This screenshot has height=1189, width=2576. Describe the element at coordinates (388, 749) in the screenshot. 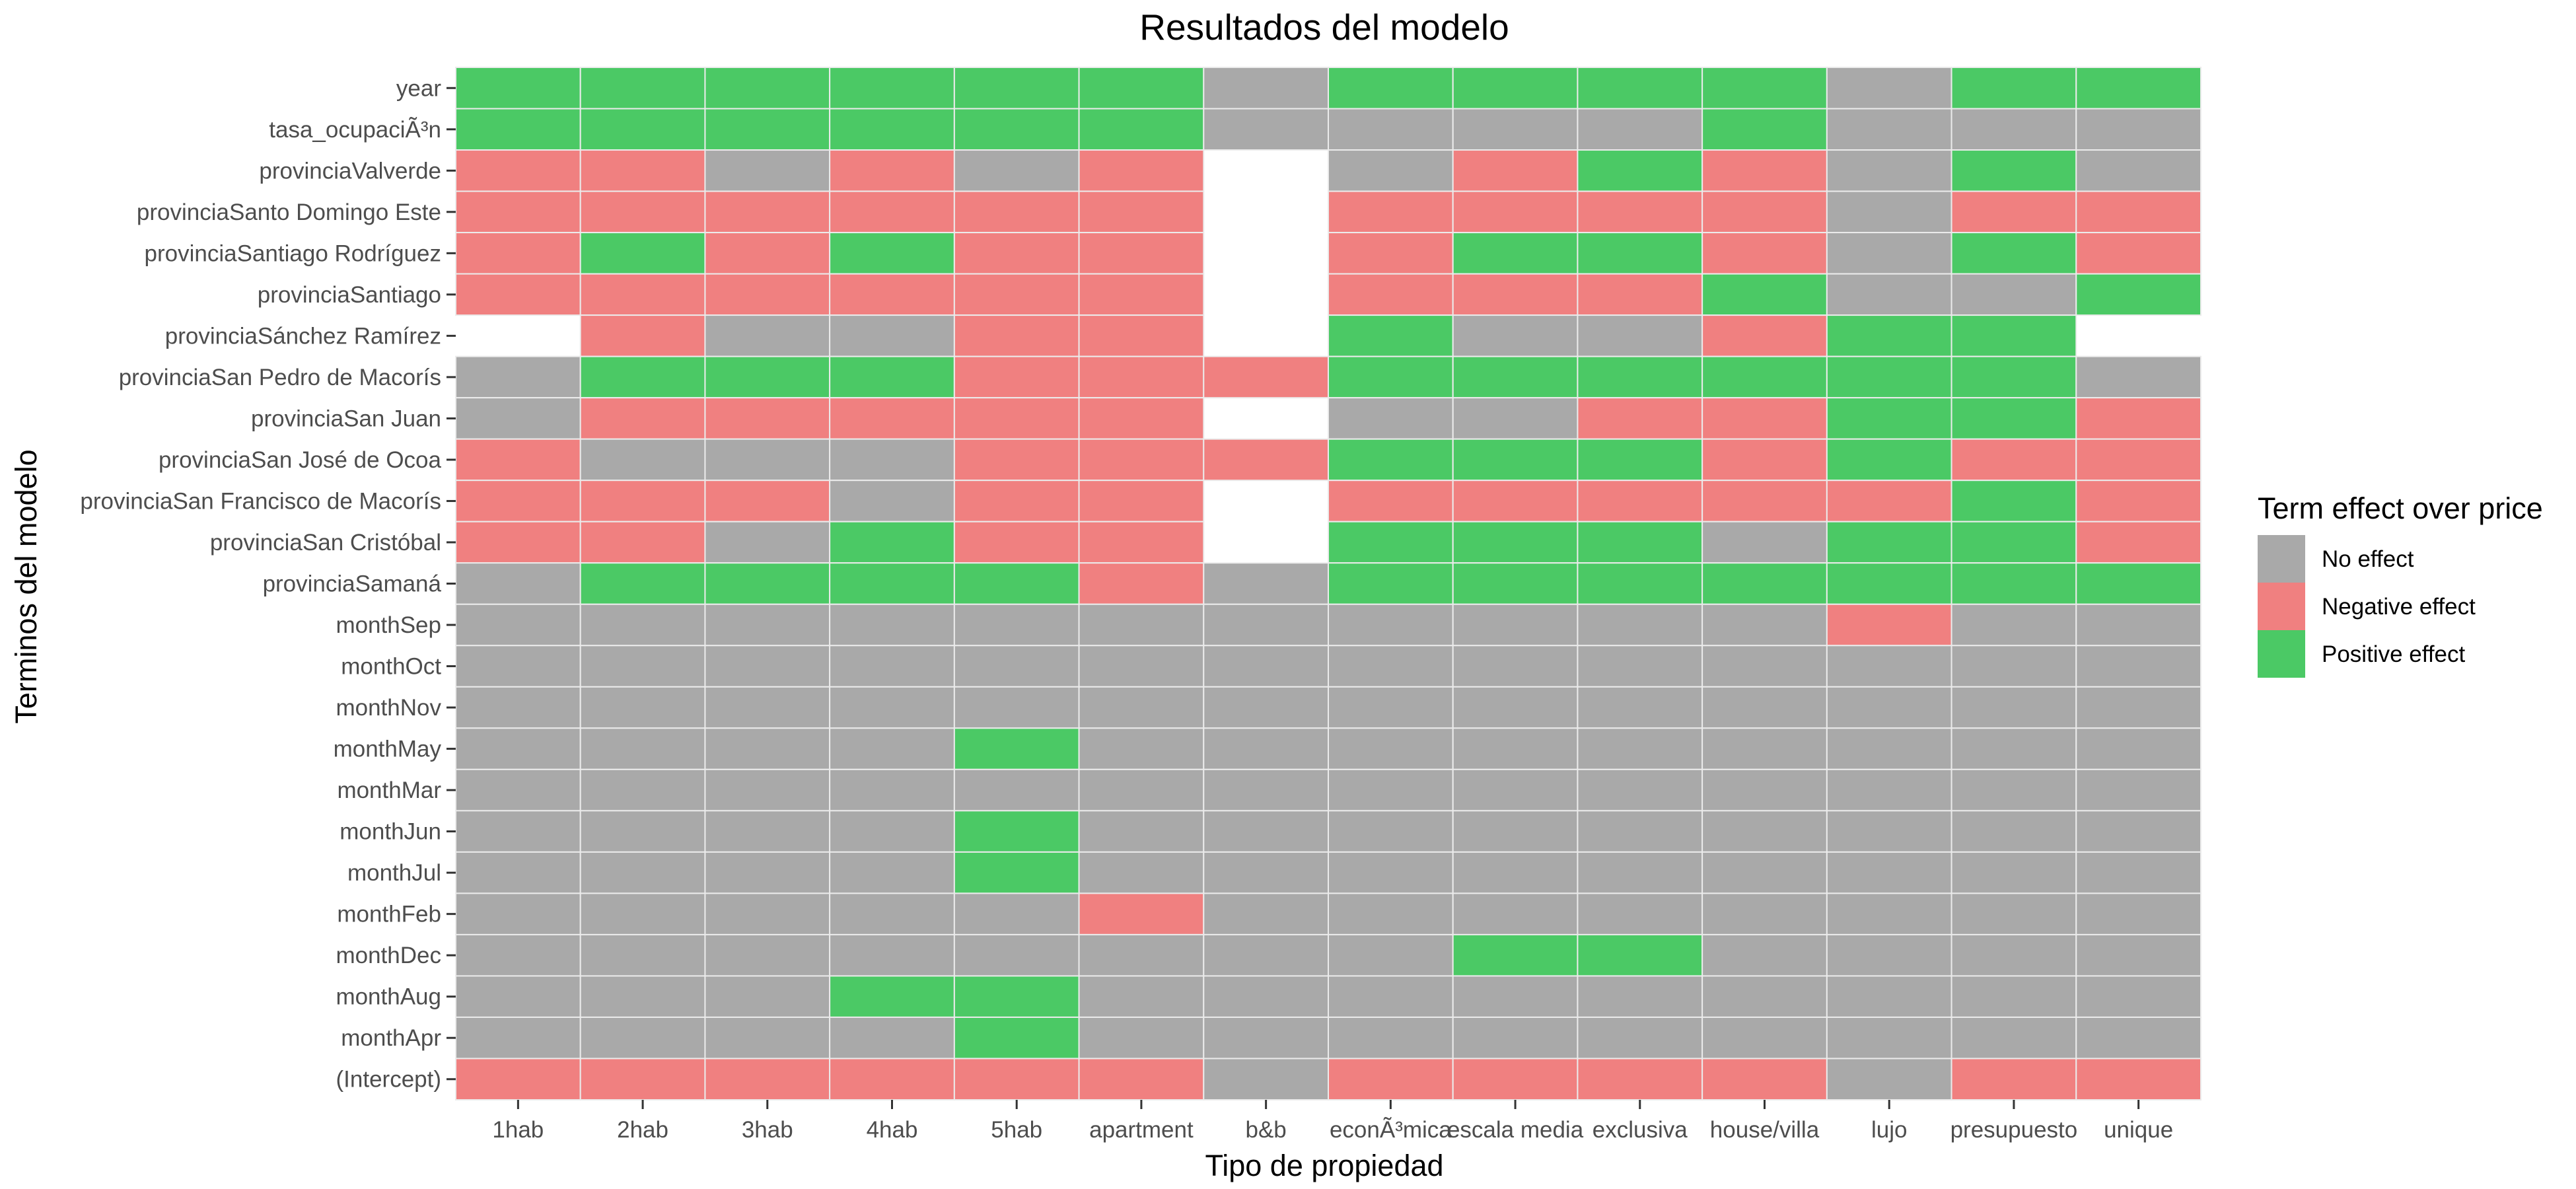

I see `y-tick-label: monthMay` at that location.